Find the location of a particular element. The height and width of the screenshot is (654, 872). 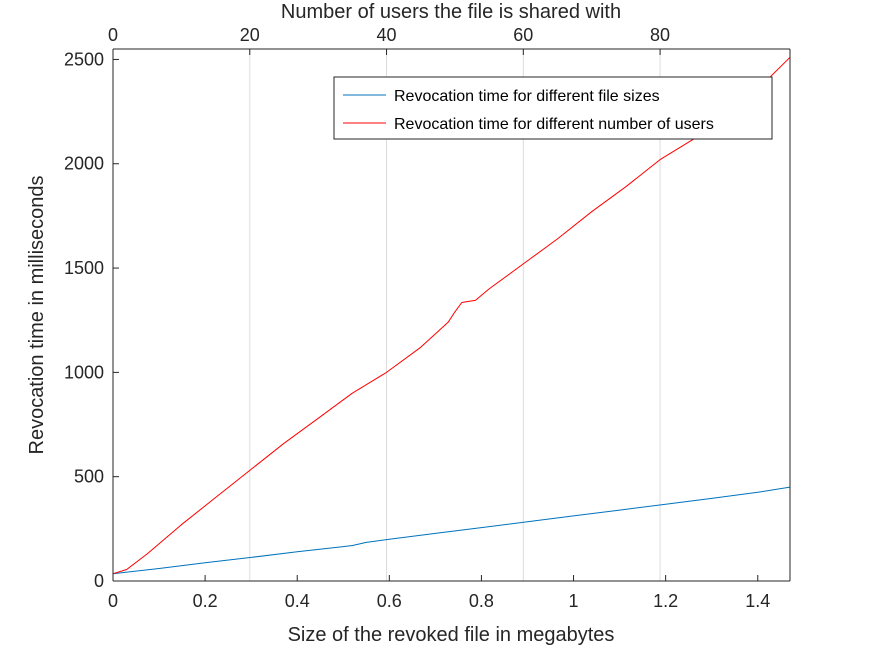

y-tick-label-1000: 1000 is located at coordinates (84, 372).